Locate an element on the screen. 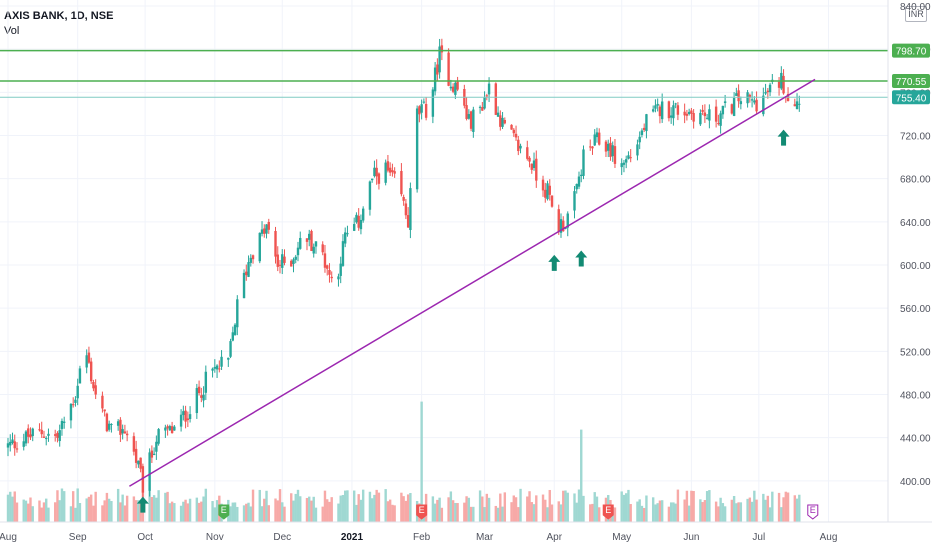  currency-badge: INR is located at coordinates (916, 14).